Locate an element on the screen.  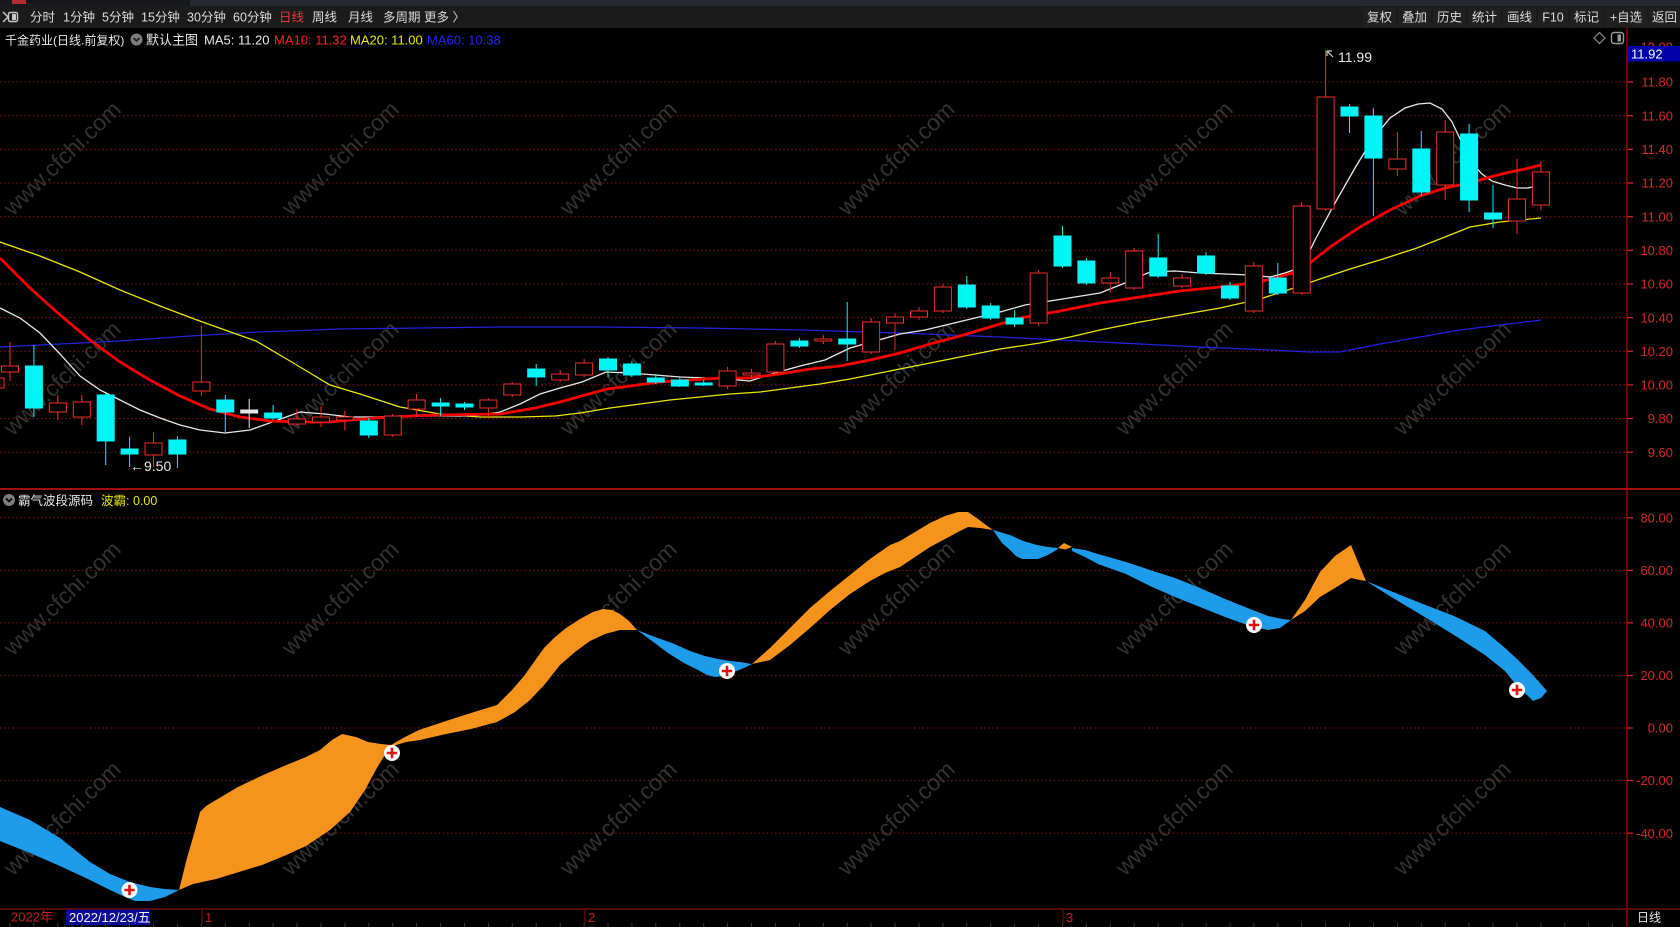
svg-text: 20.00 is located at coordinates (1656, 675).